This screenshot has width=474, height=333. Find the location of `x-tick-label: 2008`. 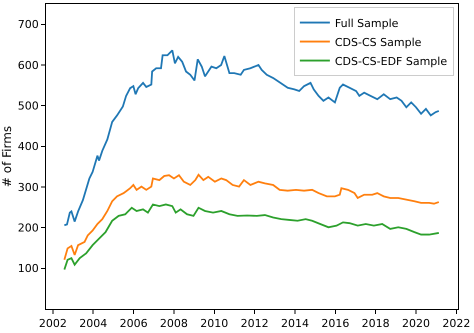

x-tick-label: 2008 is located at coordinates (174, 323).